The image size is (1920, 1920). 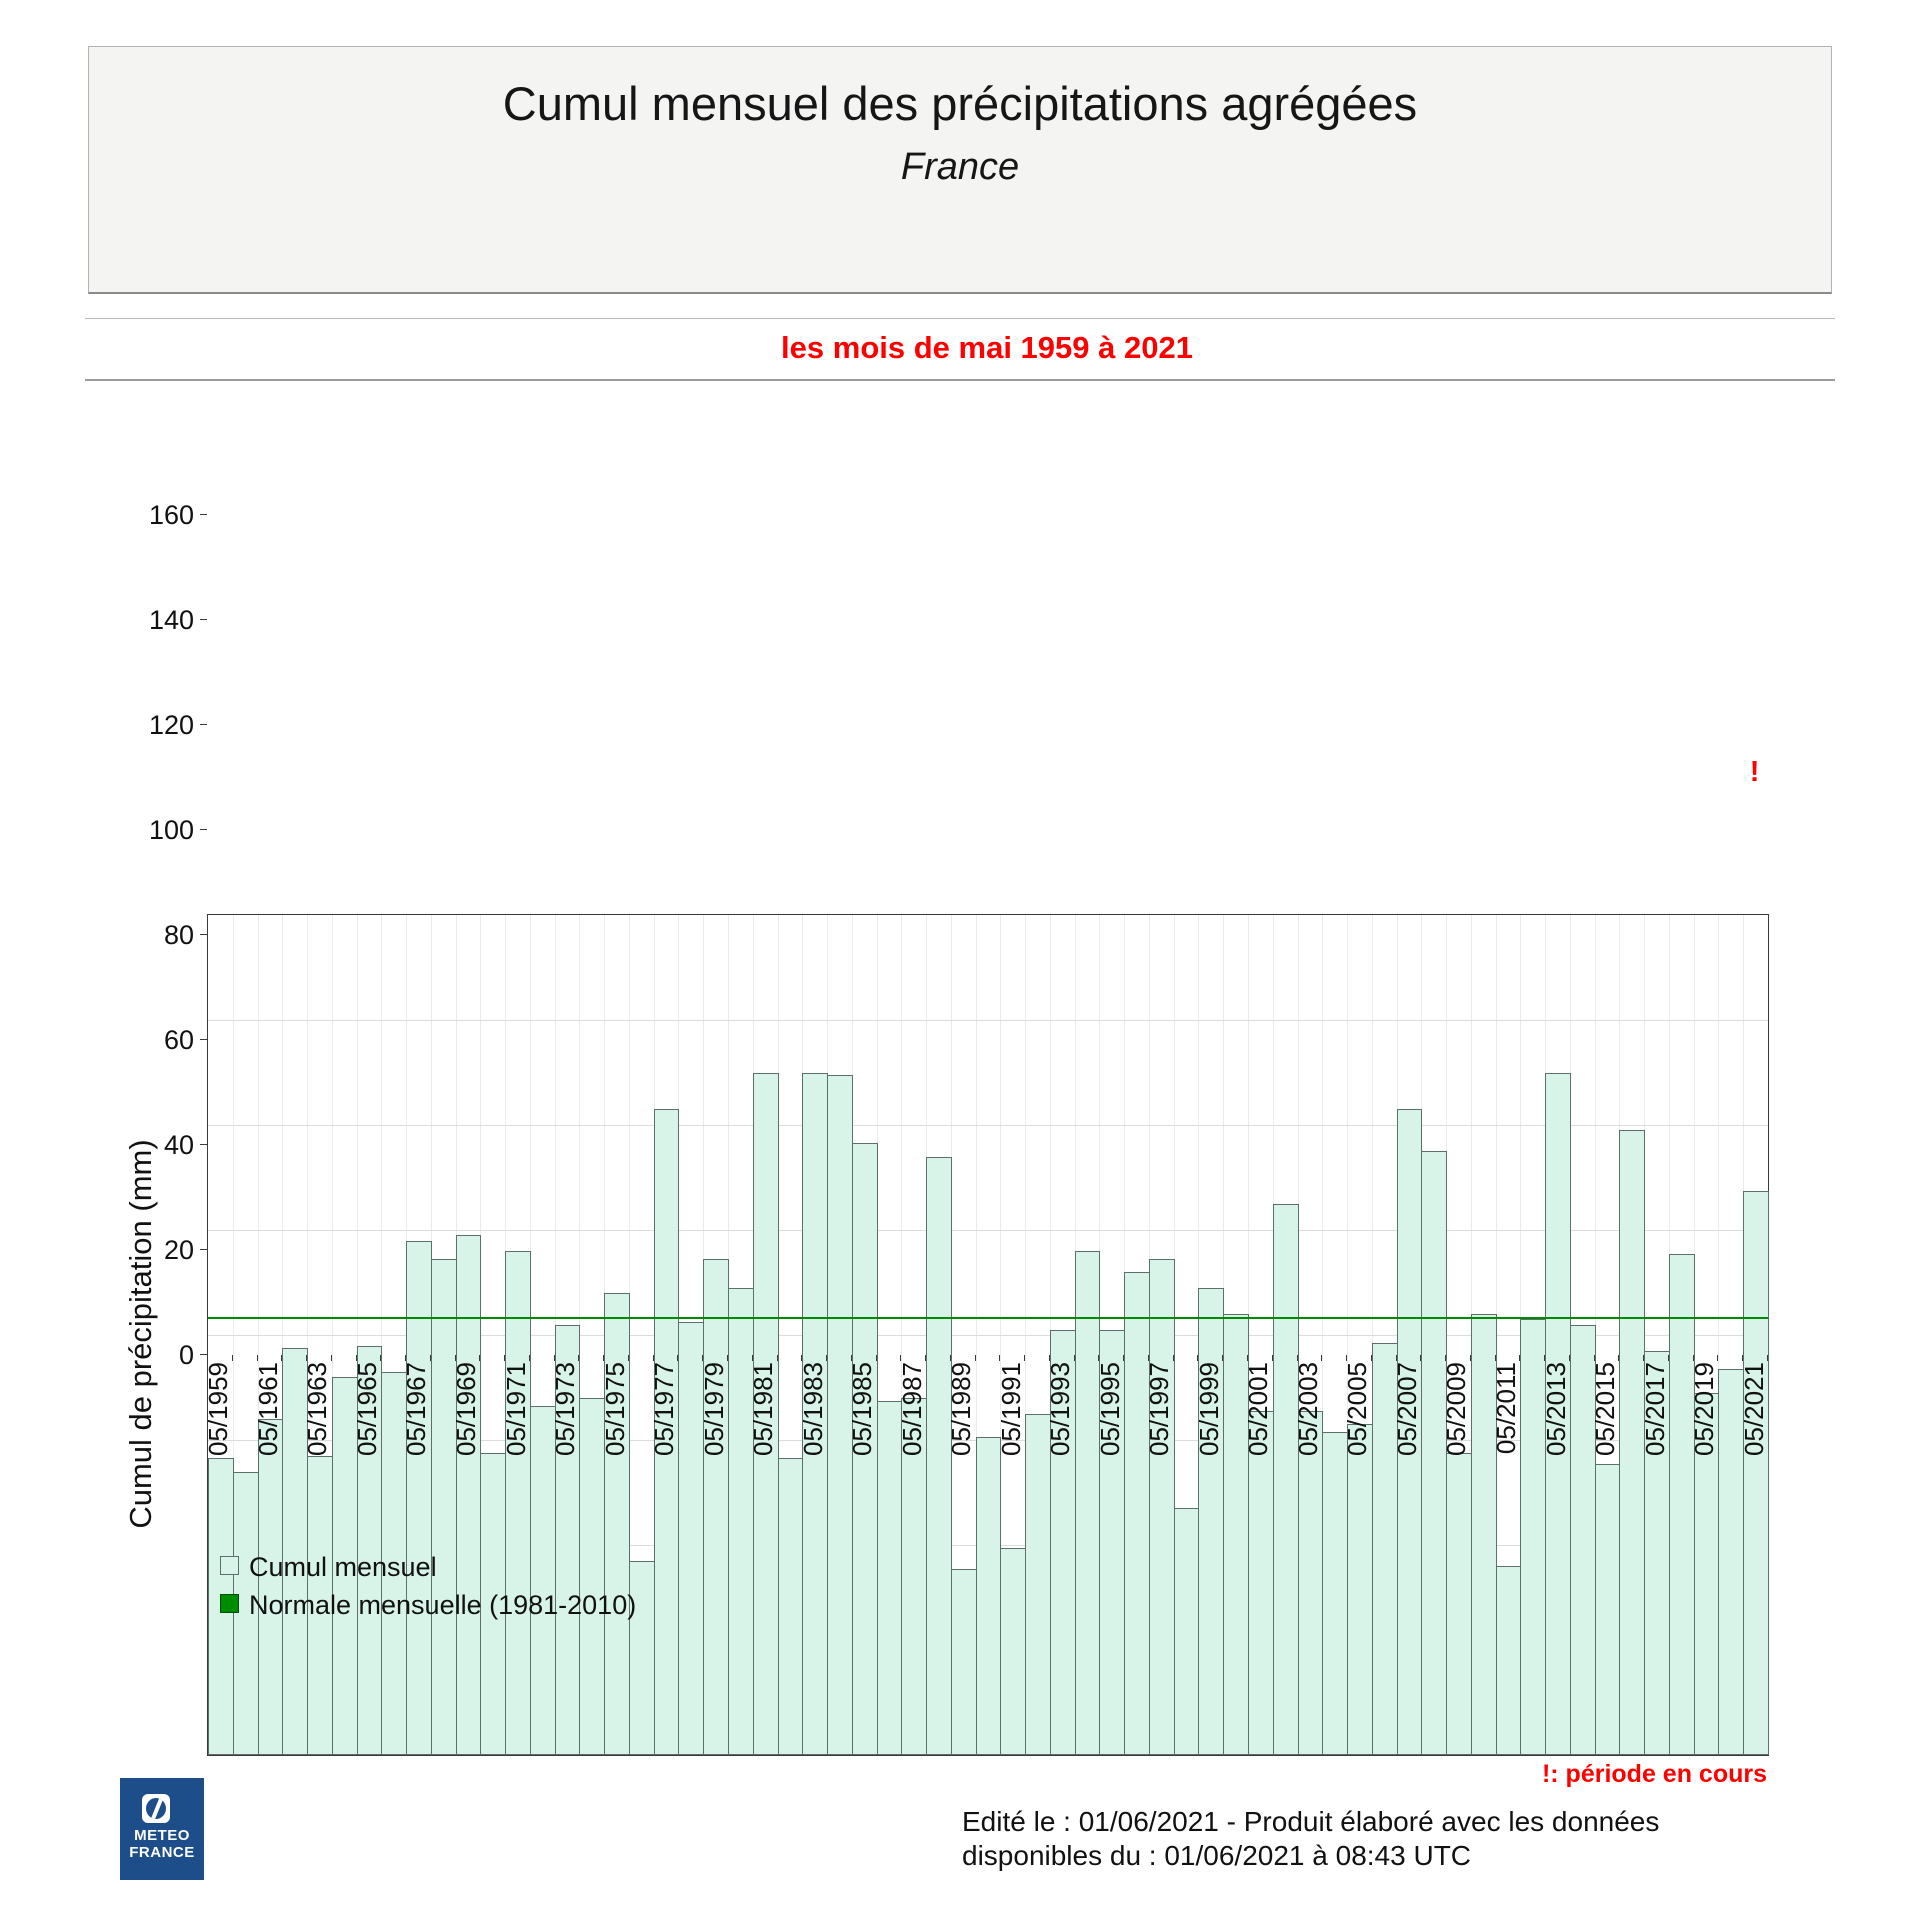 I want to click on logo-word-france: FRANCE, so click(x=162, y=1852).